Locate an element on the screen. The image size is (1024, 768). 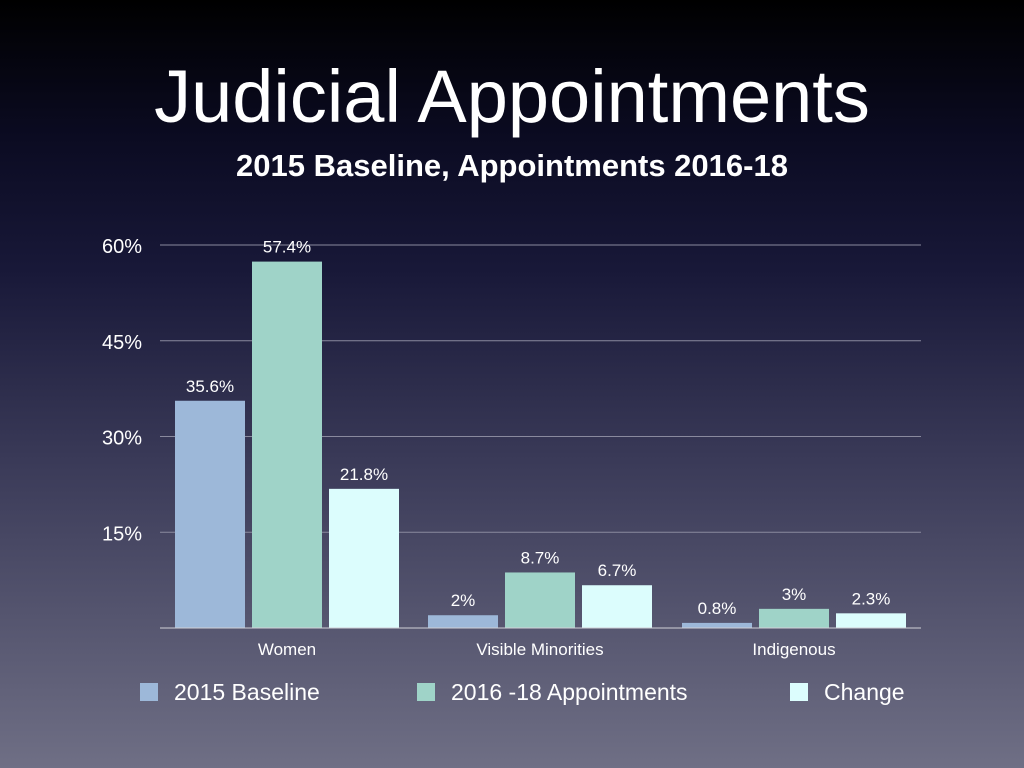
data-label: 3% is located at coordinates (794, 594).